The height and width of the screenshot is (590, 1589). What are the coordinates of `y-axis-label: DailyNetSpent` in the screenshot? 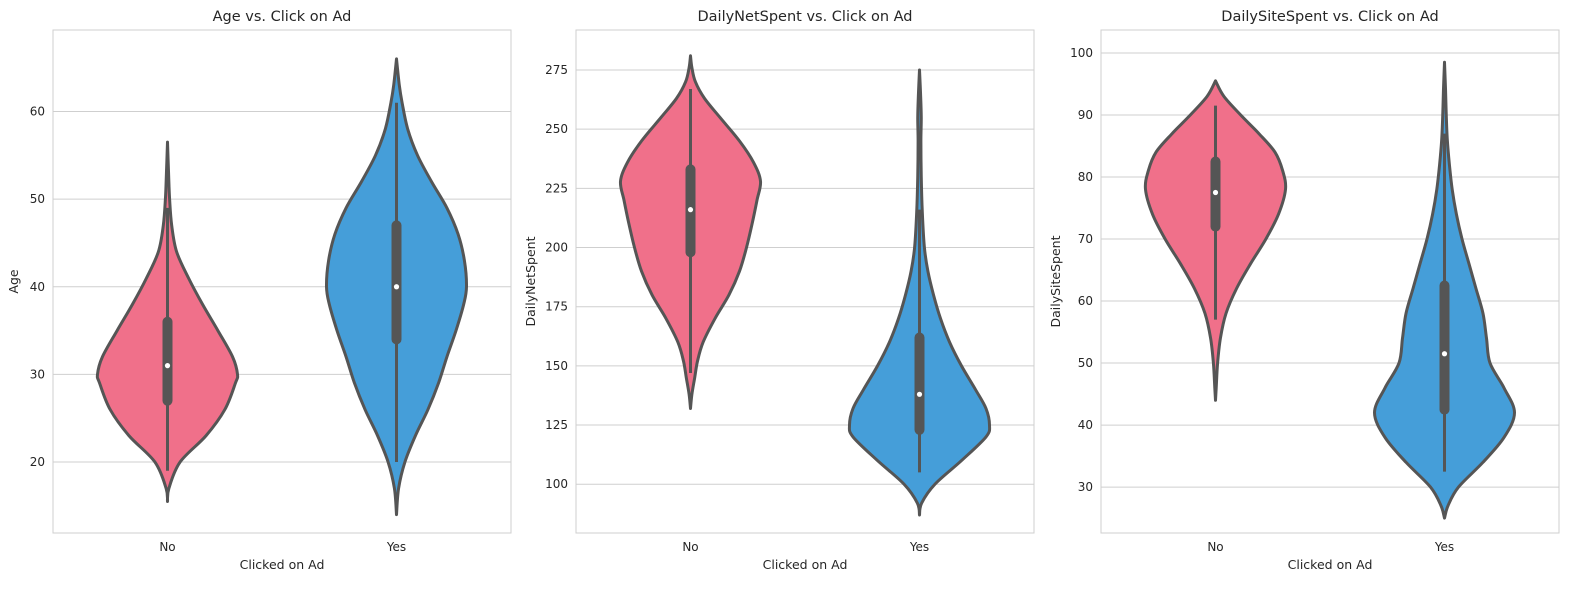 It's located at (530, 281).